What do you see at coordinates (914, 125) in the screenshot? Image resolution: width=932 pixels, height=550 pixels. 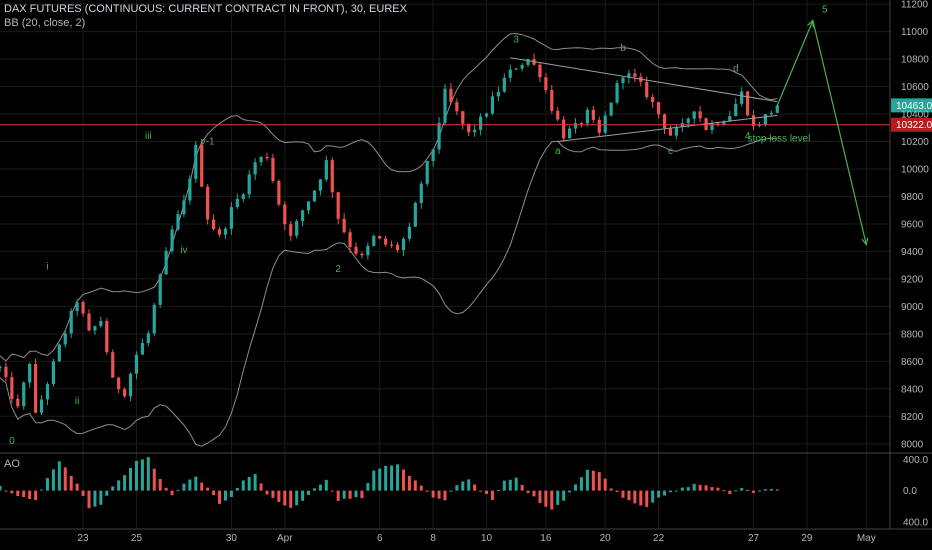 I see `stop-price-badge-text: 10322.0` at bounding box center [914, 125].